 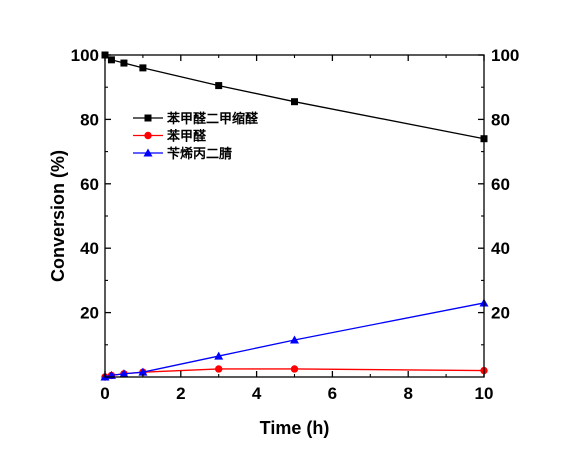 What do you see at coordinates (89, 313) in the screenshot?
I see `y-tick-label: 20` at bounding box center [89, 313].